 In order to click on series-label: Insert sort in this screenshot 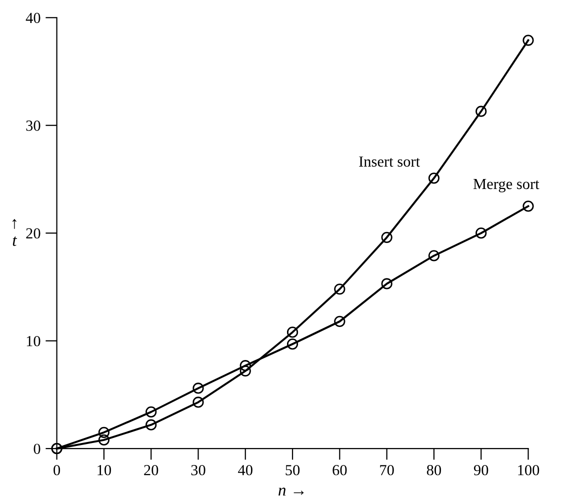, I will do `click(389, 161)`.